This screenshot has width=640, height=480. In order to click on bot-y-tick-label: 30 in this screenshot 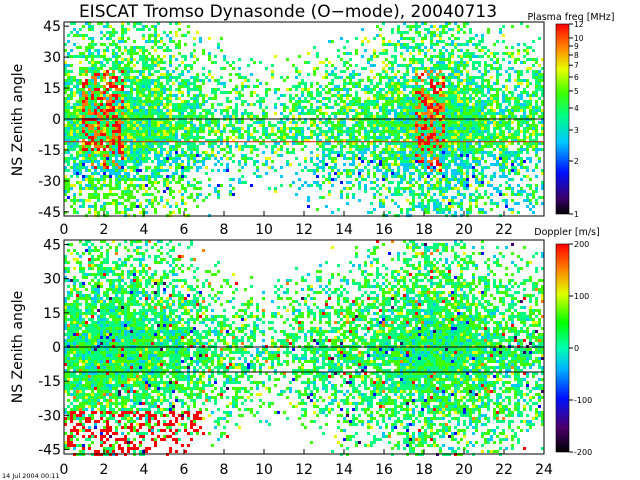, I will do `click(52, 280)`.